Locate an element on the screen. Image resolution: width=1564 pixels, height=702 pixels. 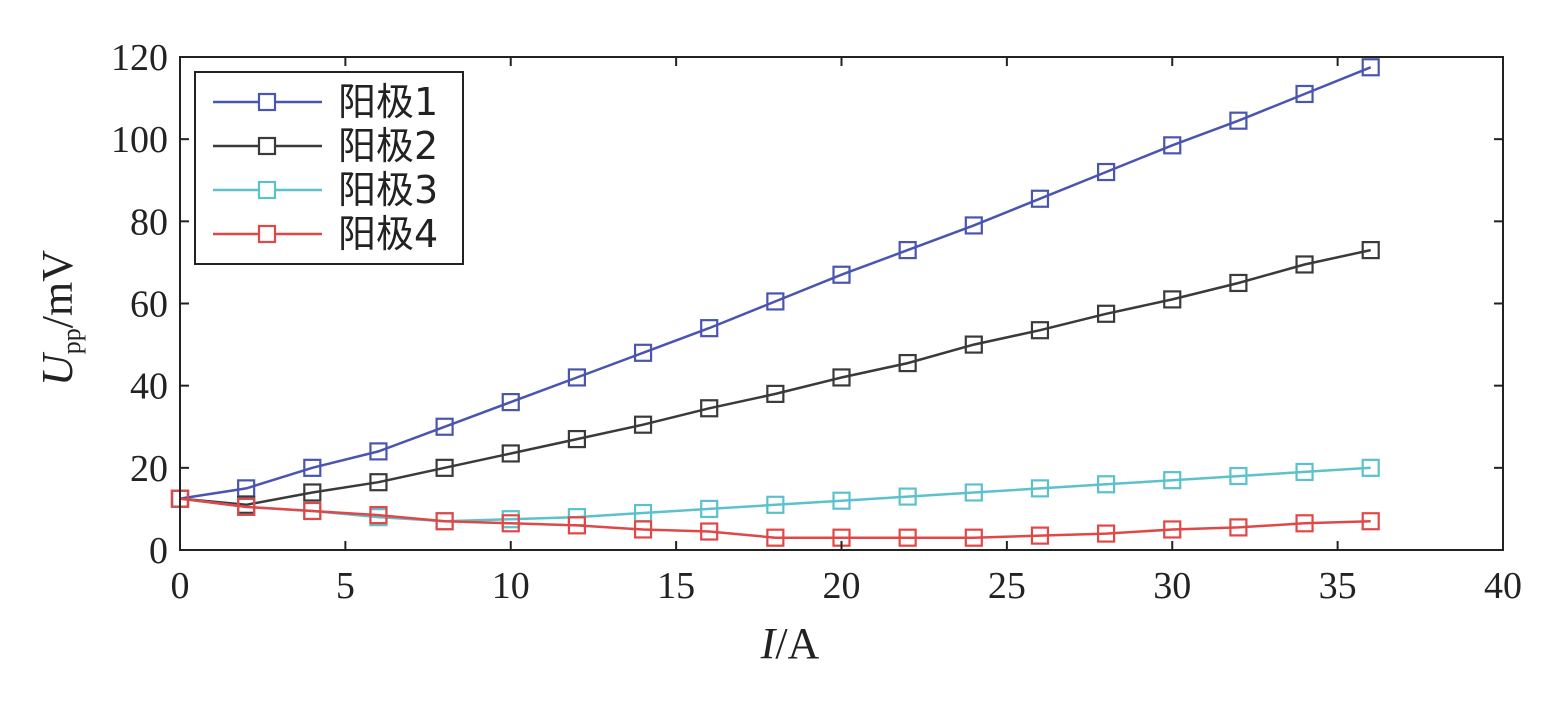
x-axis-unit: A is located at coordinates (804, 643).